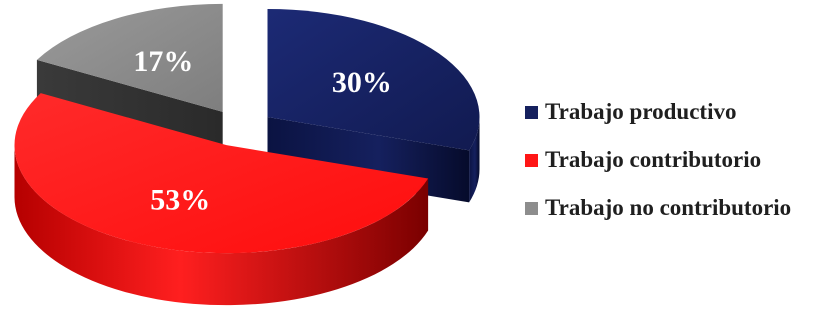  What do you see at coordinates (474, 160) in the screenshot?
I see `slice-productivo-side` at bounding box center [474, 160].